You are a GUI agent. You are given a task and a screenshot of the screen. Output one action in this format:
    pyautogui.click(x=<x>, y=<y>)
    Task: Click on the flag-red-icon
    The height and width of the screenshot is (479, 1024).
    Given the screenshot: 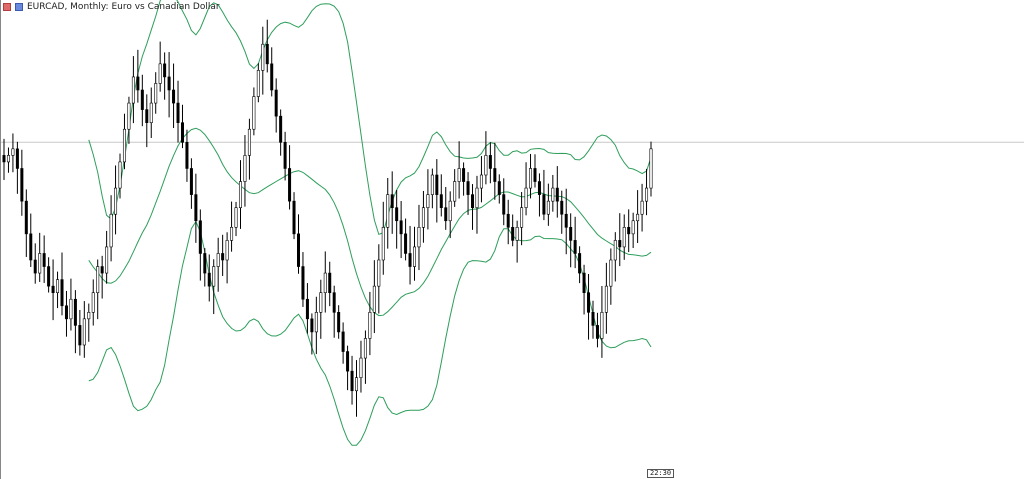 What is the action you would take?
    pyautogui.click(x=7, y=7)
    